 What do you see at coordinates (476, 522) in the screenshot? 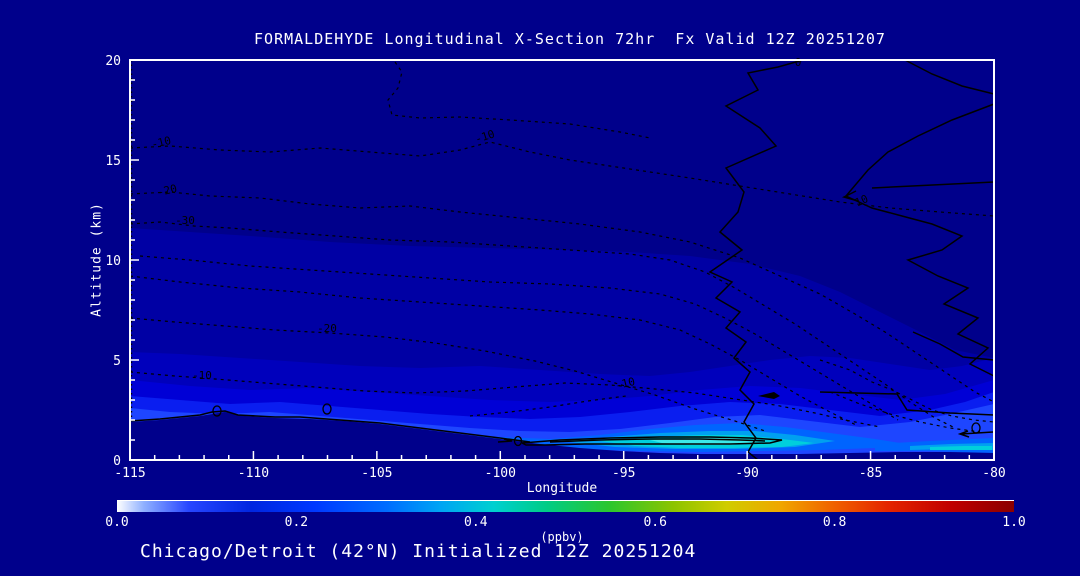
I see `colorbar-tick: 0.4` at bounding box center [476, 522].